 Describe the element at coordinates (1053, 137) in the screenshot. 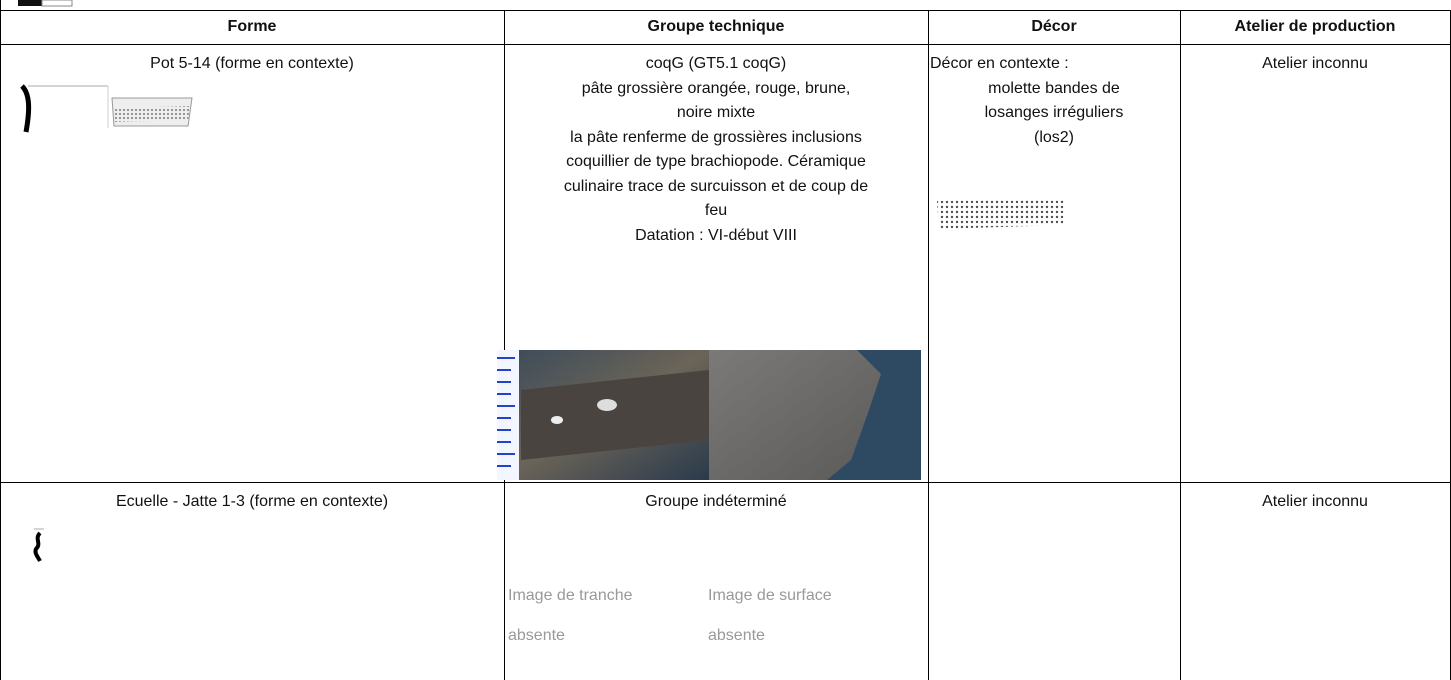

I see `decor-line: (los2)` at that location.